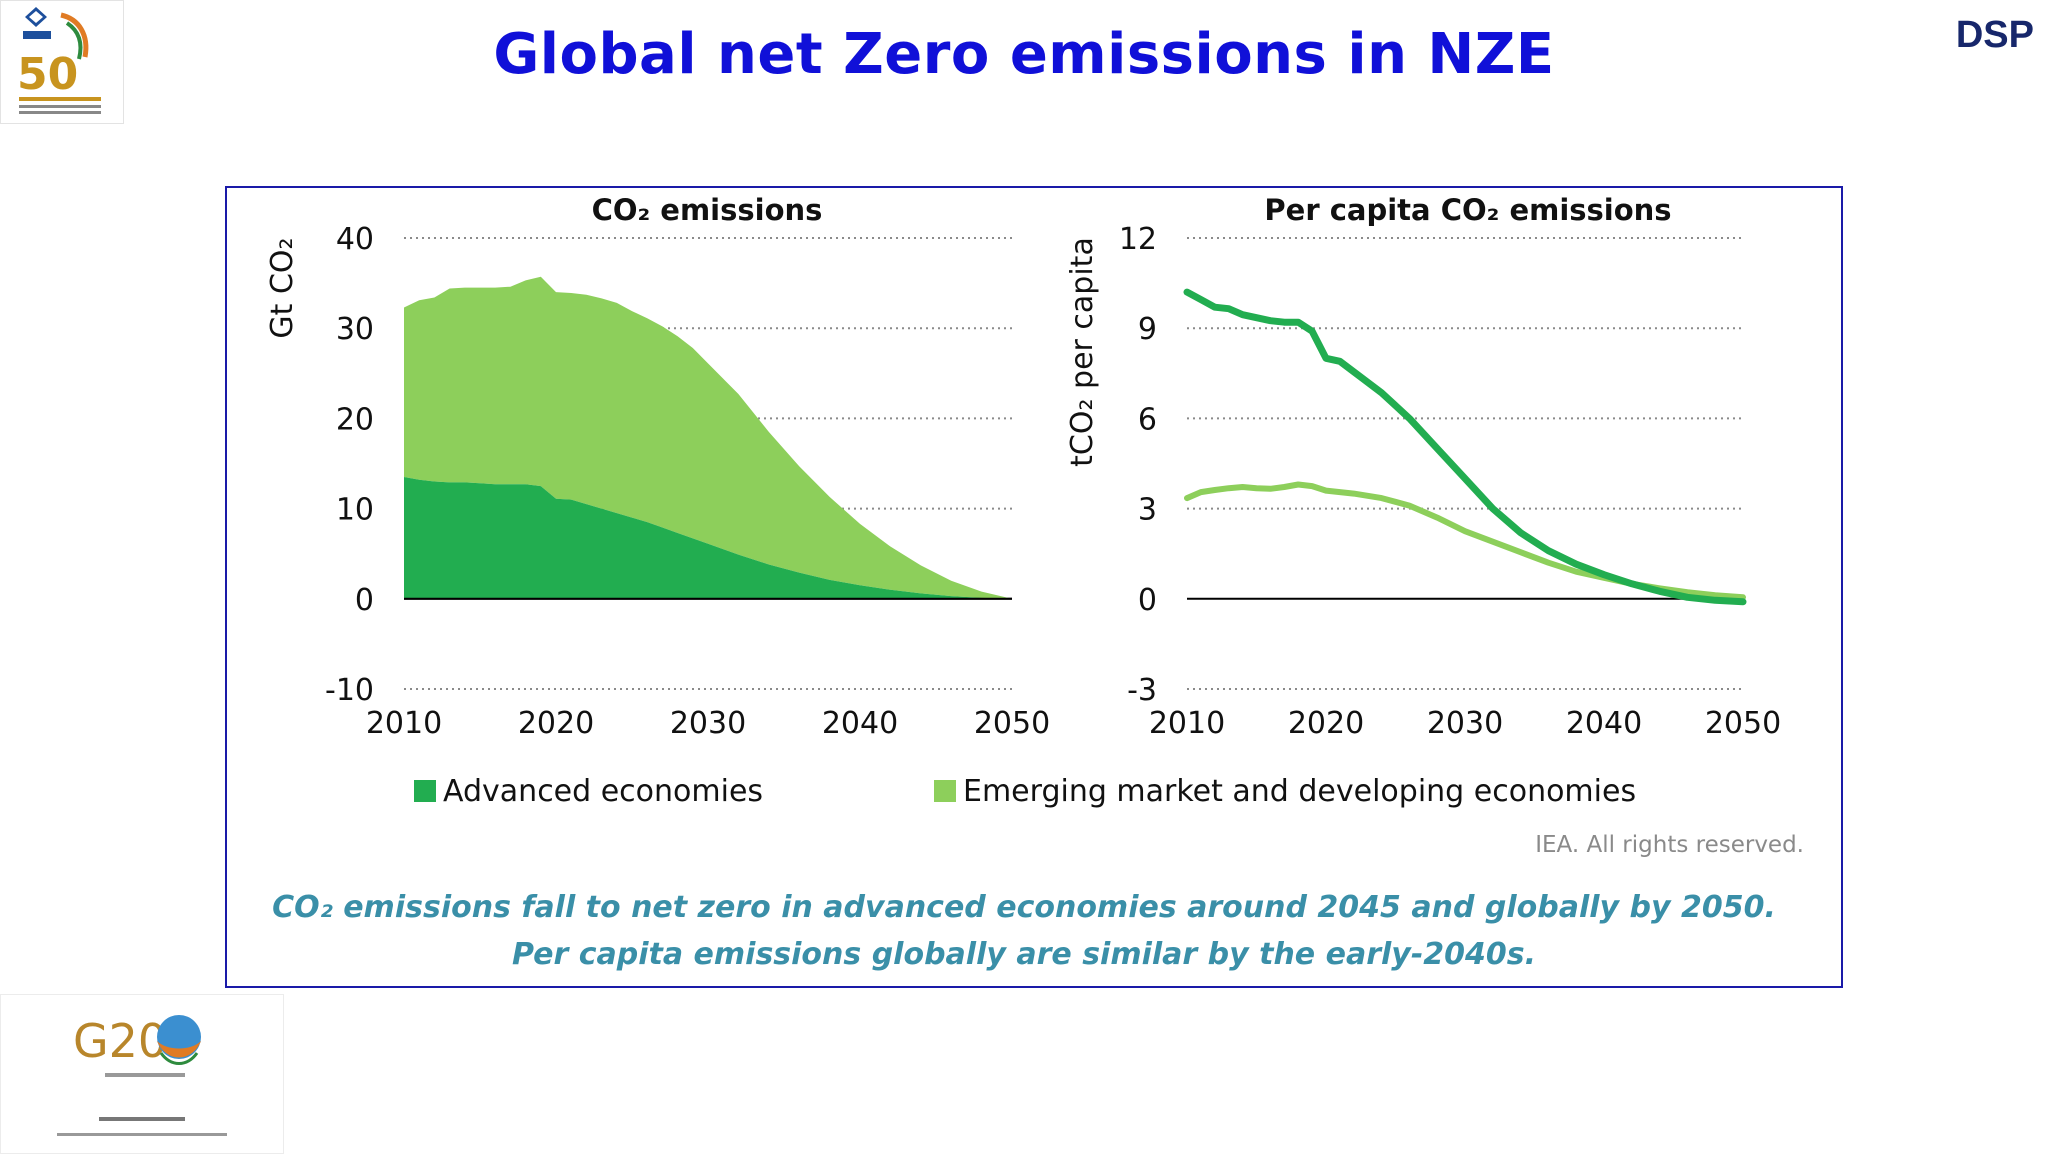 Image resolution: width=2048 pixels, height=1157 pixels. What do you see at coordinates (1299, 791) in the screenshot?
I see `legend-label-emerging: Emerging market and developing economies` at bounding box center [1299, 791].